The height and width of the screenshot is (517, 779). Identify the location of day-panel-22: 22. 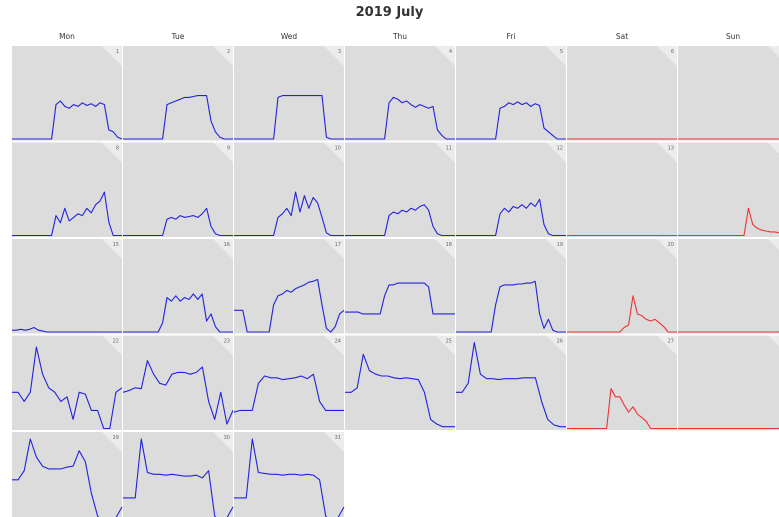
(67, 382).